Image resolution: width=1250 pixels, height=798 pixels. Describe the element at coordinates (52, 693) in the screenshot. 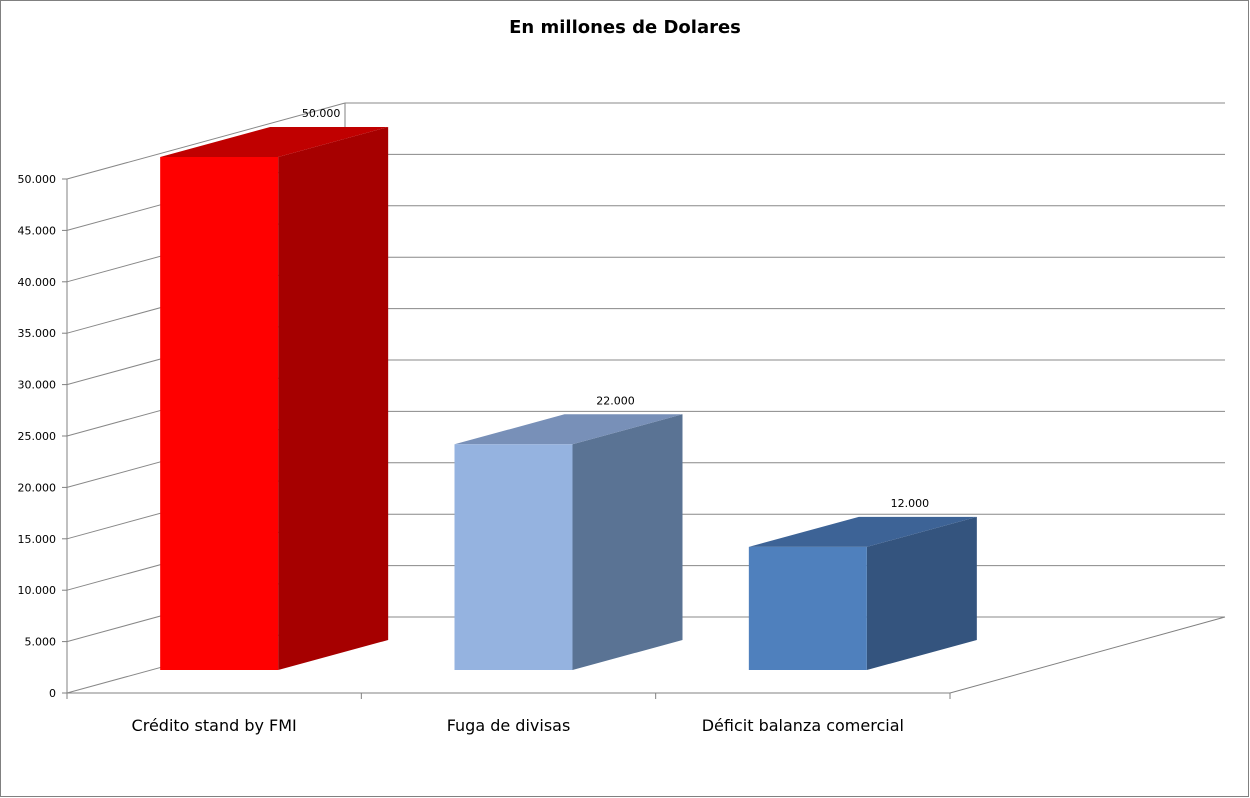

I see `y-tick-label: 0` at that location.